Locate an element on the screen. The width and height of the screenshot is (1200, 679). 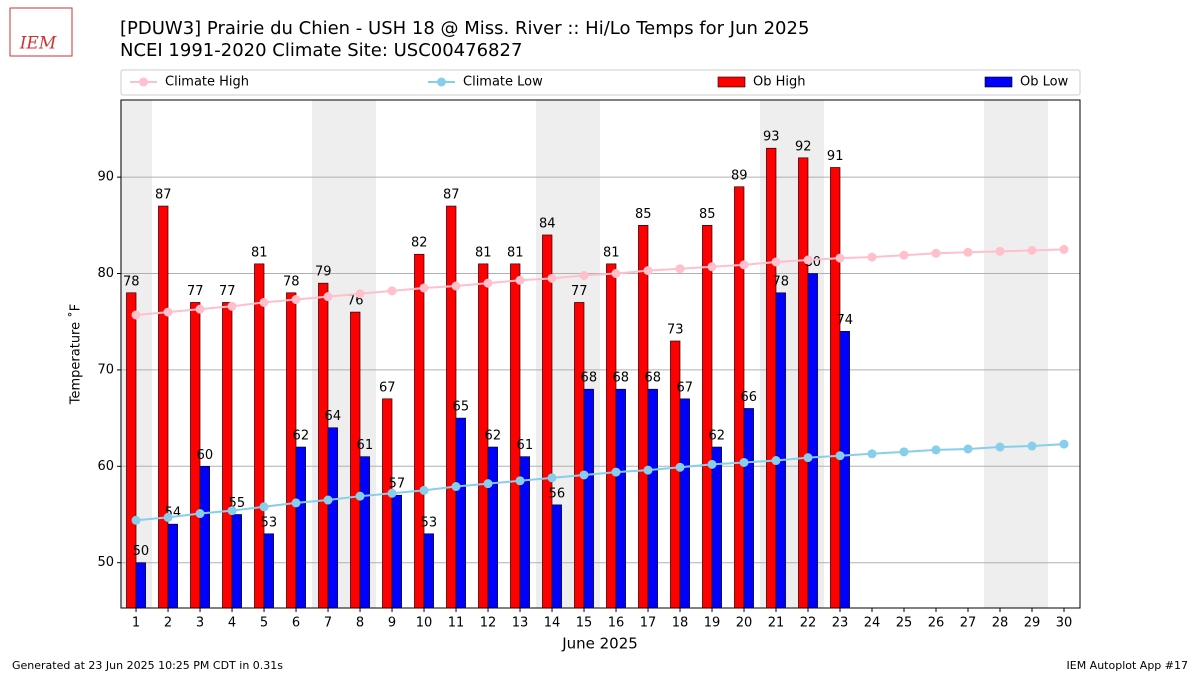
x-tick-label: 5 is located at coordinates (264, 623).